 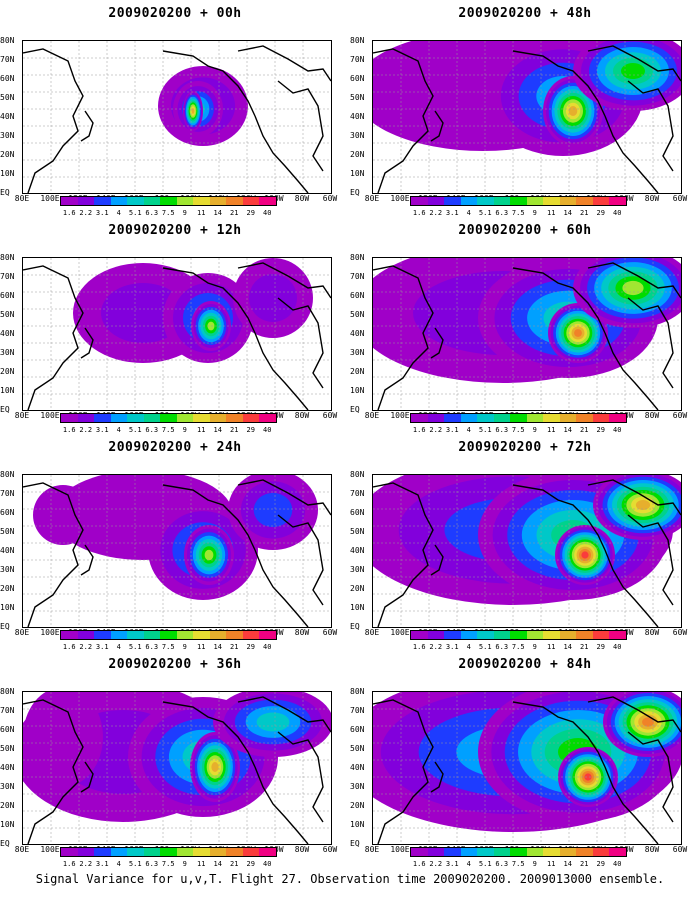 I want to click on panel-title: 2009020200 + 60h, so click(x=525, y=230).